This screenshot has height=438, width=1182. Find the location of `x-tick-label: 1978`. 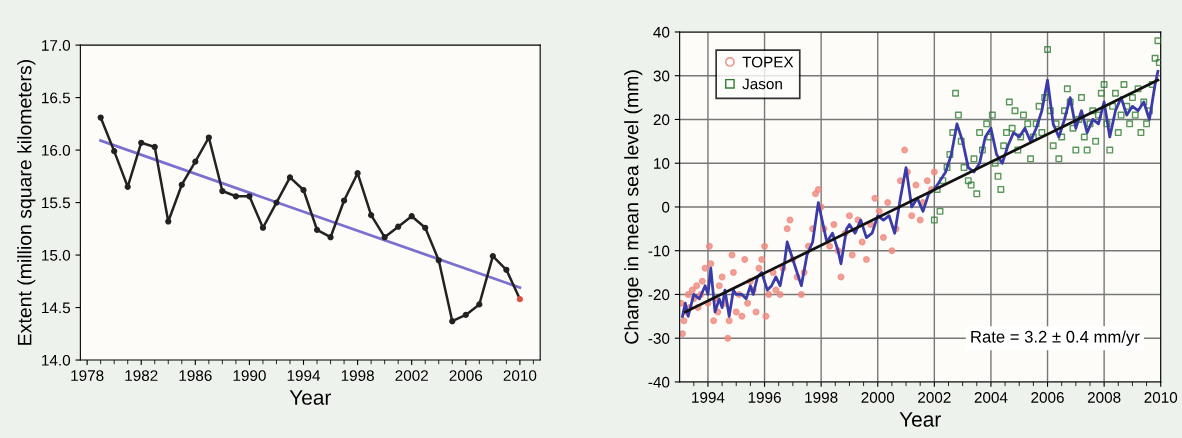

x-tick-label: 1978 is located at coordinates (87, 375).